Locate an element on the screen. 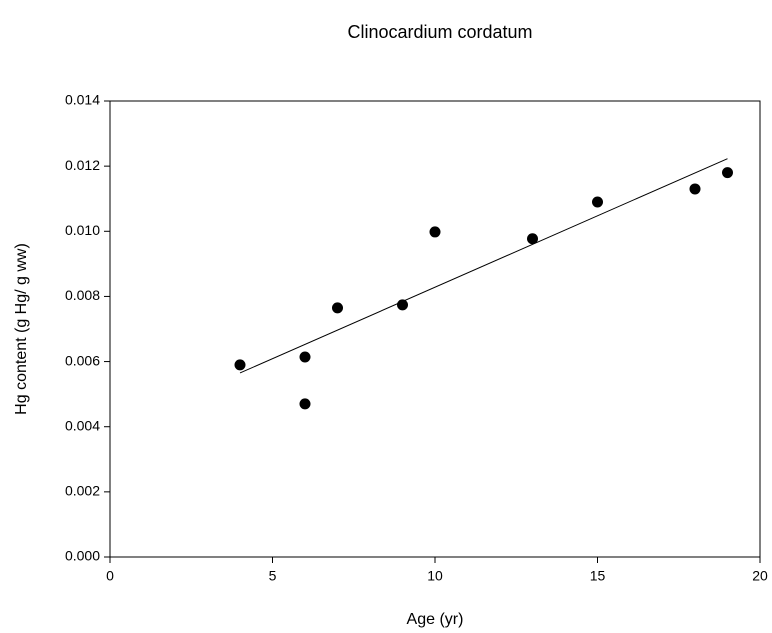  y-tick-label: 0.010 is located at coordinates (82, 230).